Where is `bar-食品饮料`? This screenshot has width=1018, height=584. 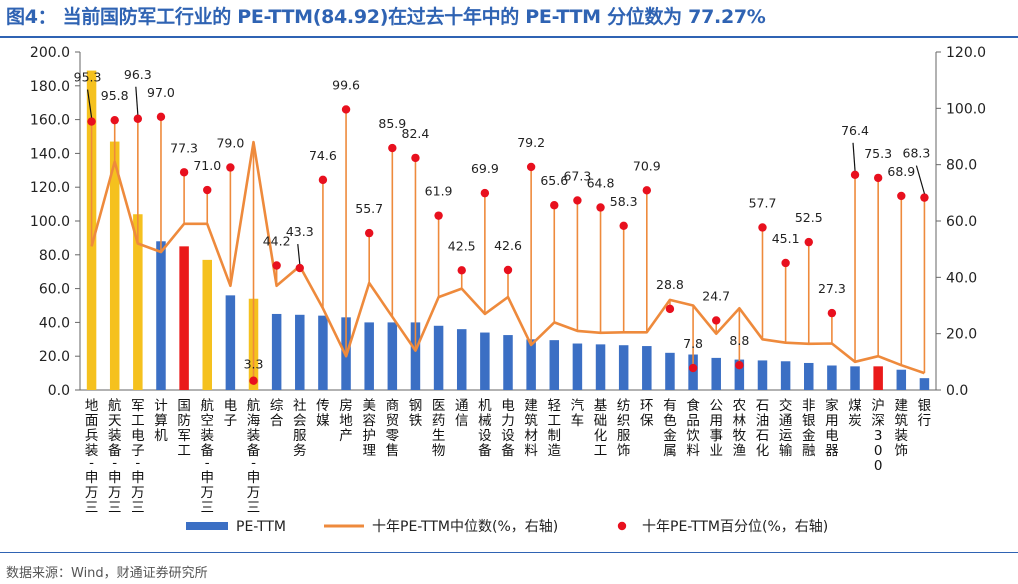 bar-食品饮料 is located at coordinates (693, 372).